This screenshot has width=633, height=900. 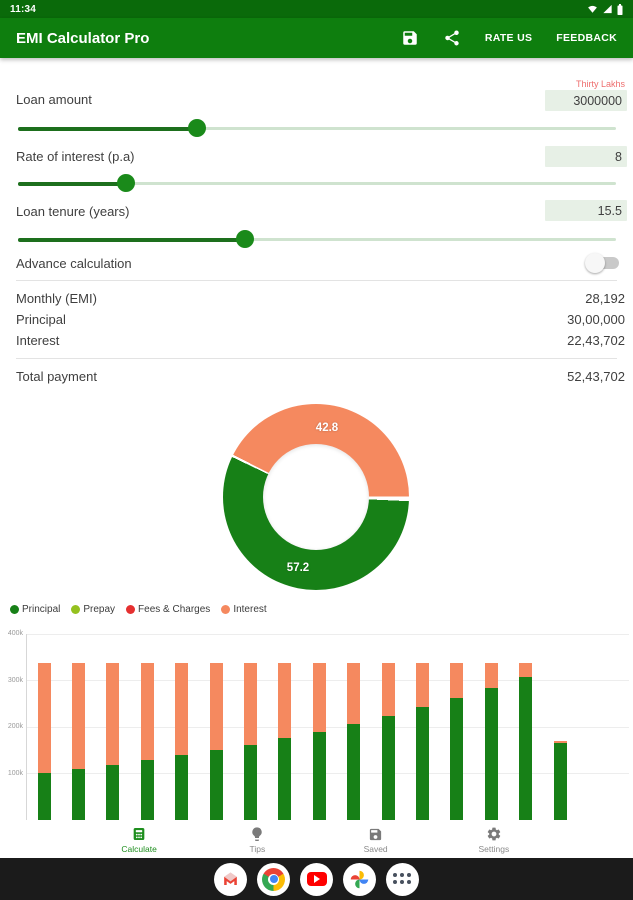 I want to click on feedback-button: FEEDBACK, so click(x=586, y=38).